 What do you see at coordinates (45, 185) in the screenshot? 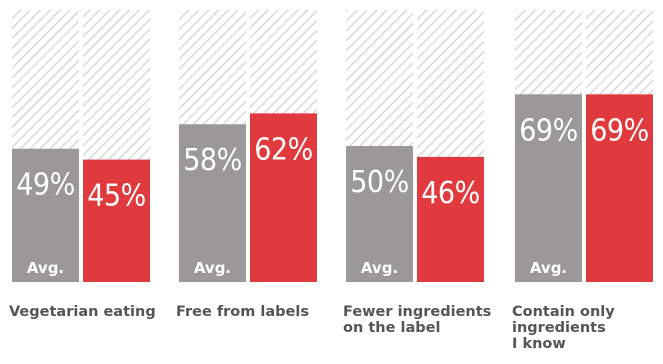
I see `value-label-avg: 49%` at bounding box center [45, 185].